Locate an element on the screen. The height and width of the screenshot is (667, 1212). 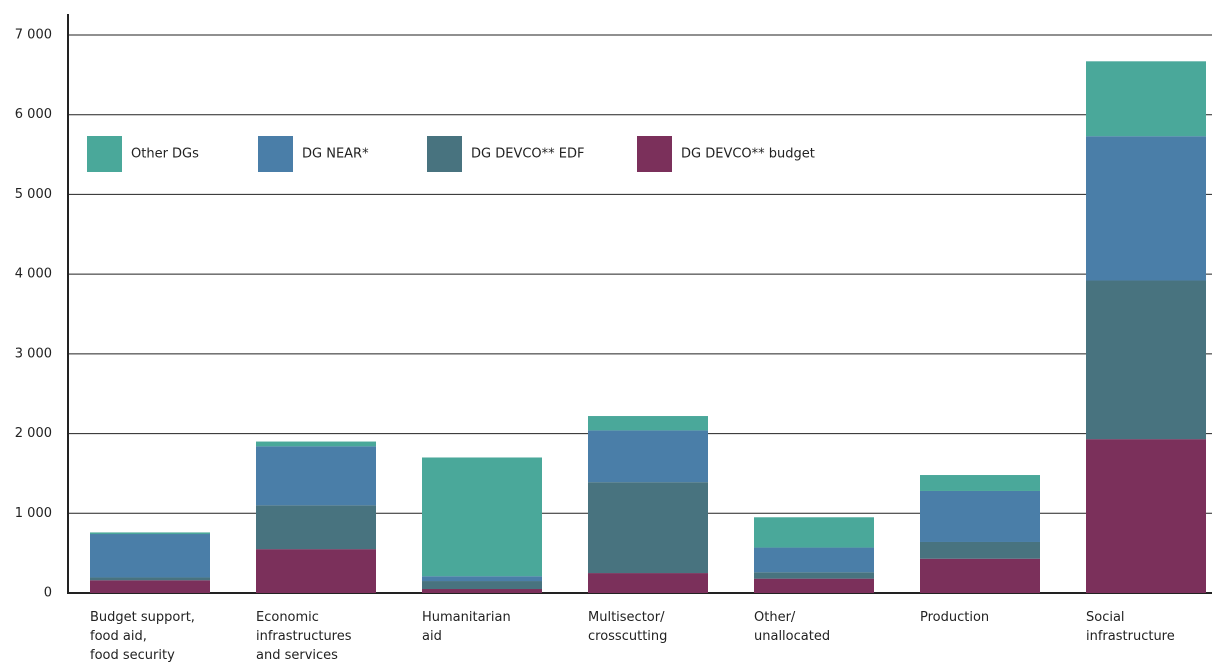
y-tick-label: 4 000 is located at coordinates (33, 274).